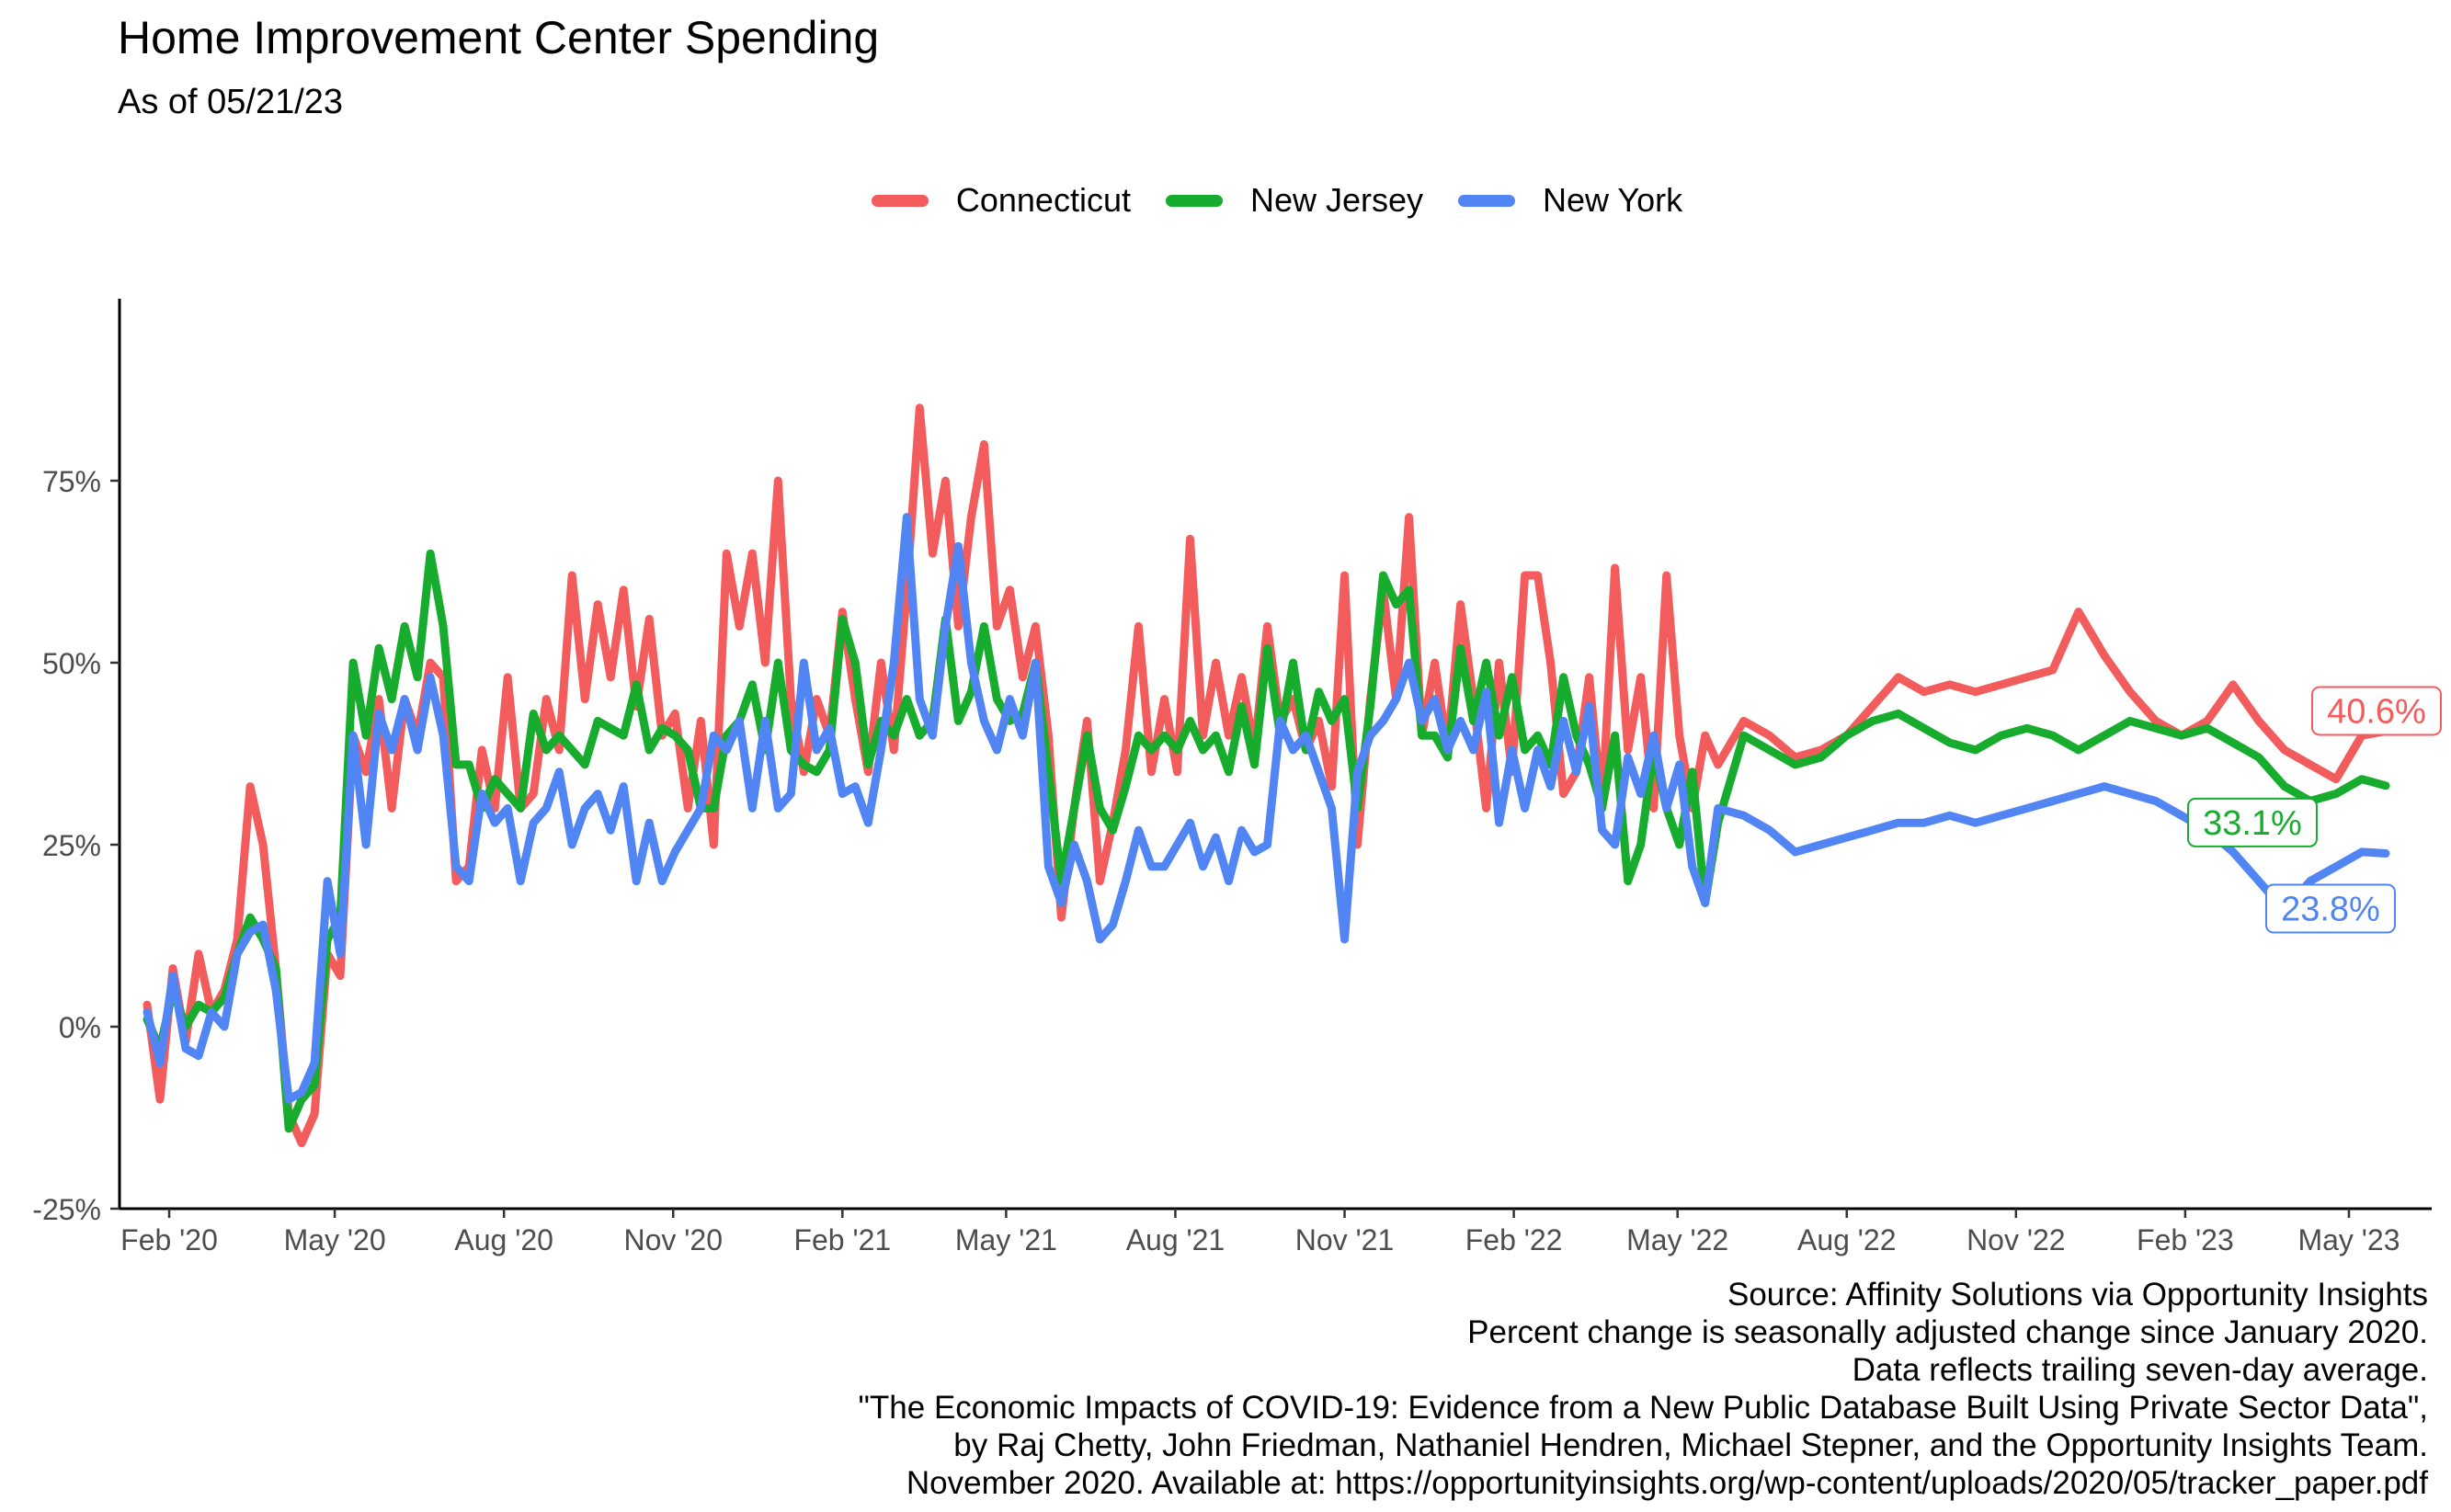 This screenshot has width=2451, height=1512. I want to click on legend: Connecticut New Jersey New York, so click(1225, 200).